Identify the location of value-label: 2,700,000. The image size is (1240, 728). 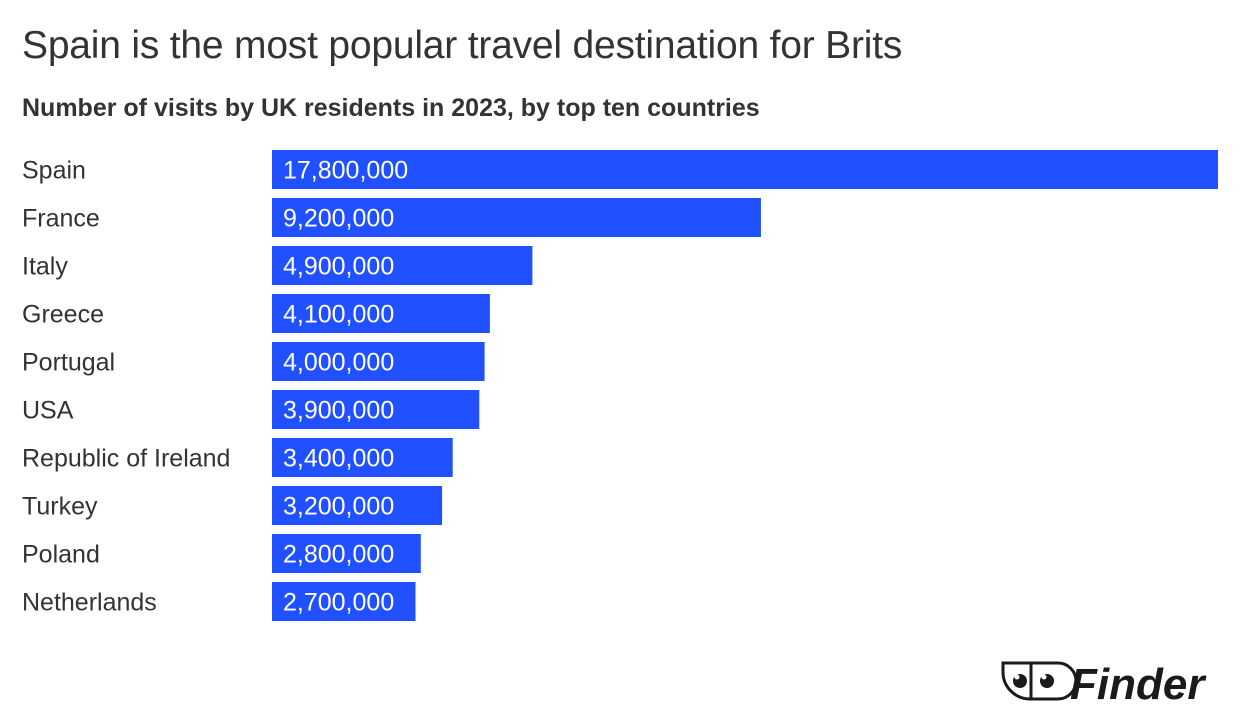
(338, 603).